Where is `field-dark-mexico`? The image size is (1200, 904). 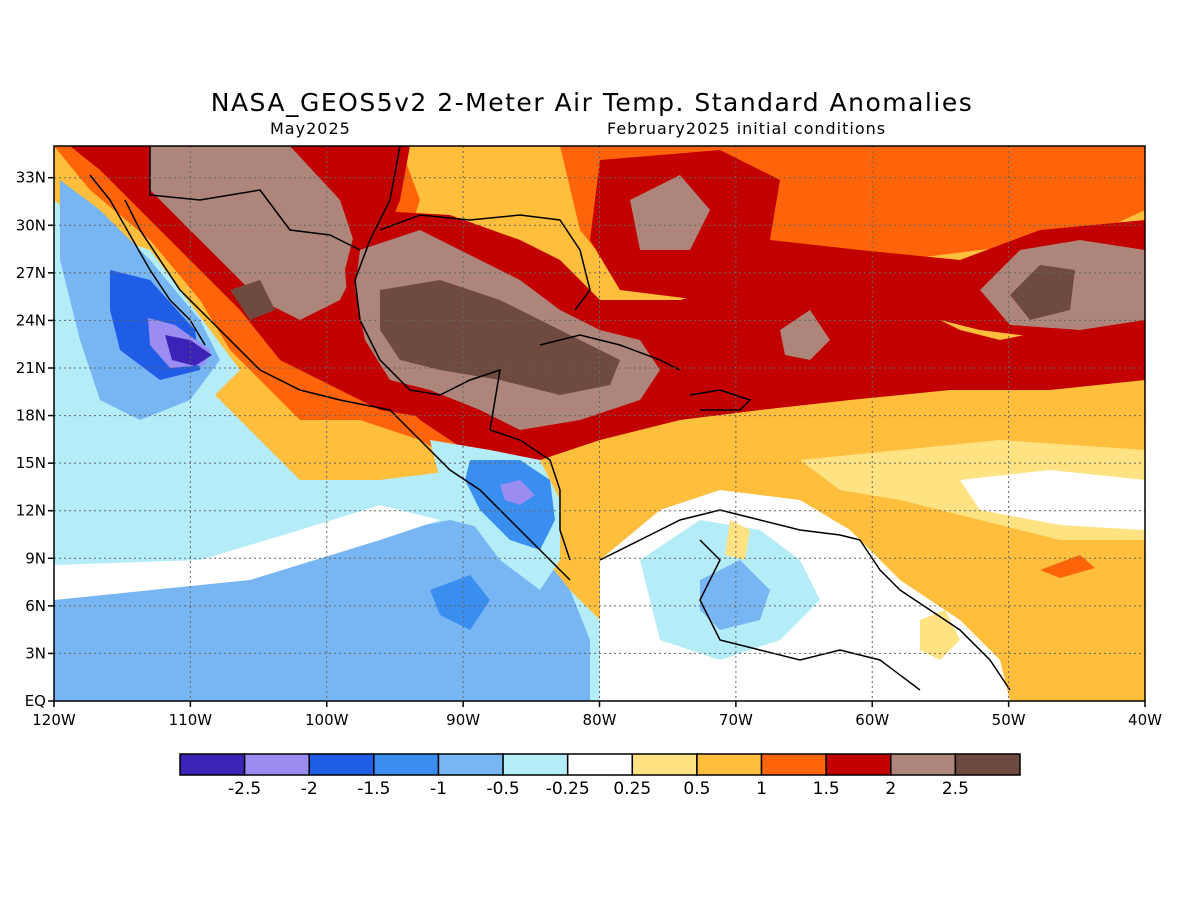
field-dark-mexico is located at coordinates (252, 300).